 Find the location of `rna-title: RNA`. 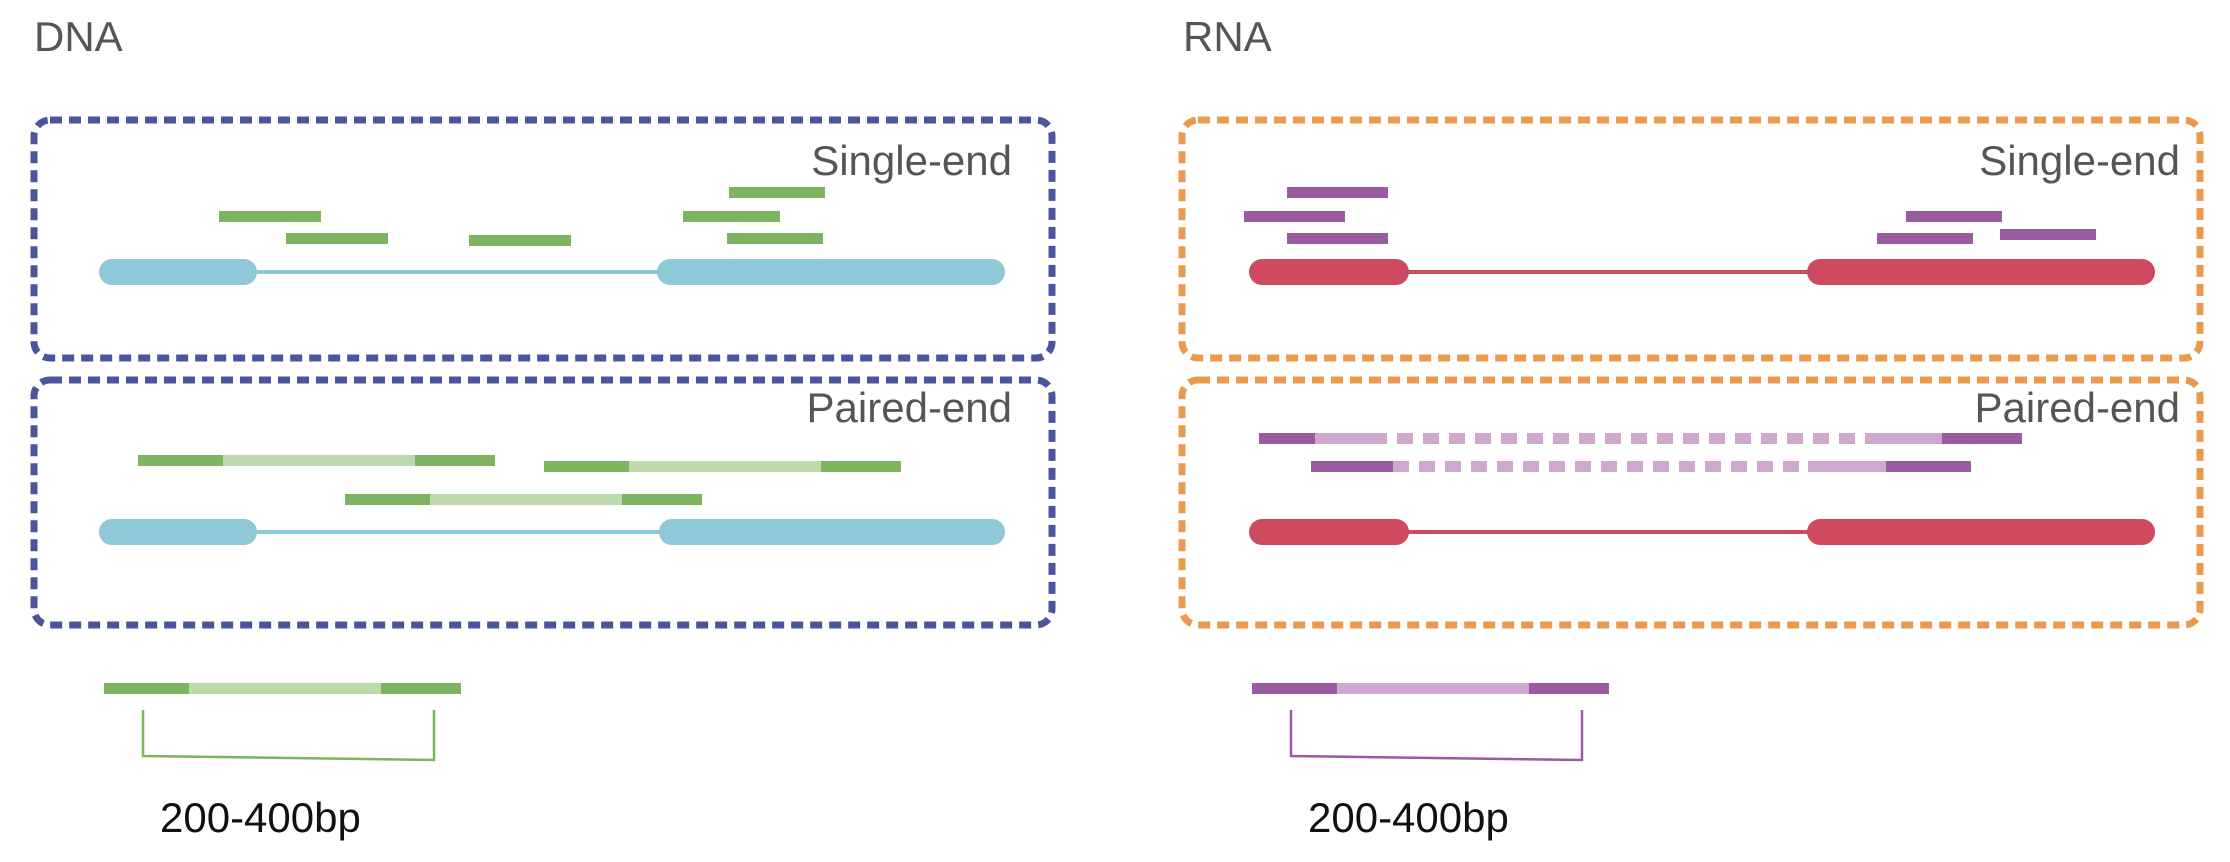

rna-title: RNA is located at coordinates (1227, 36).